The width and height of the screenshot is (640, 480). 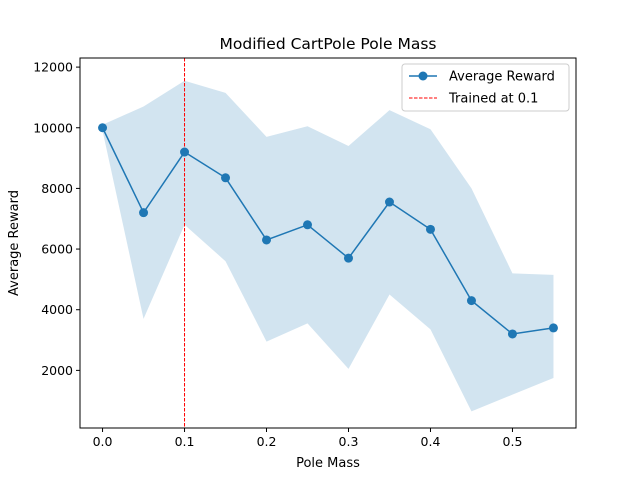 What do you see at coordinates (57, 370) in the screenshot?
I see `y-tick-label: 2000` at bounding box center [57, 370].